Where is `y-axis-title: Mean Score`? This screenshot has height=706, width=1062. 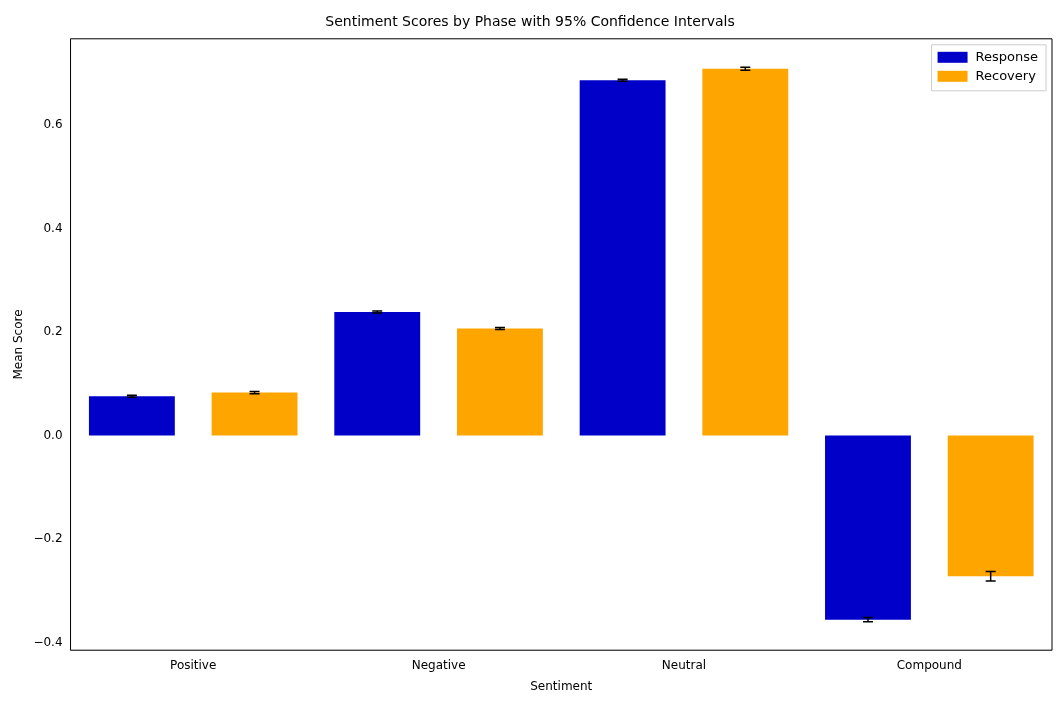
y-axis-title: Mean Score is located at coordinates (18, 344).